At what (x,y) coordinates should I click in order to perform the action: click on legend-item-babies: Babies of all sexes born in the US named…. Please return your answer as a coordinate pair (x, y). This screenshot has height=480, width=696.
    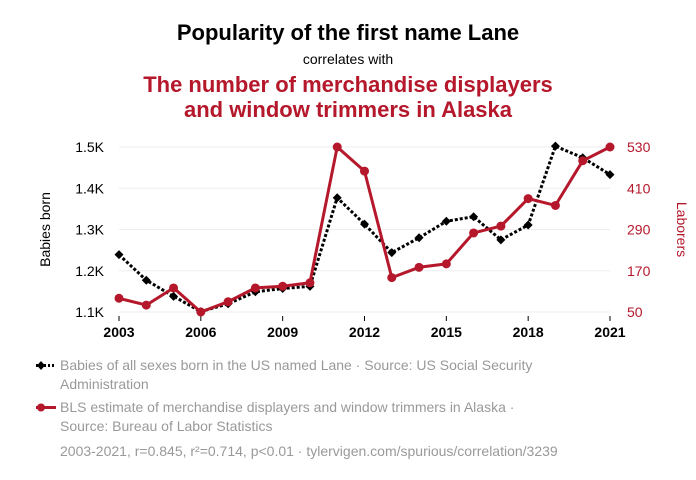
    Looking at the image, I should click on (318, 375).